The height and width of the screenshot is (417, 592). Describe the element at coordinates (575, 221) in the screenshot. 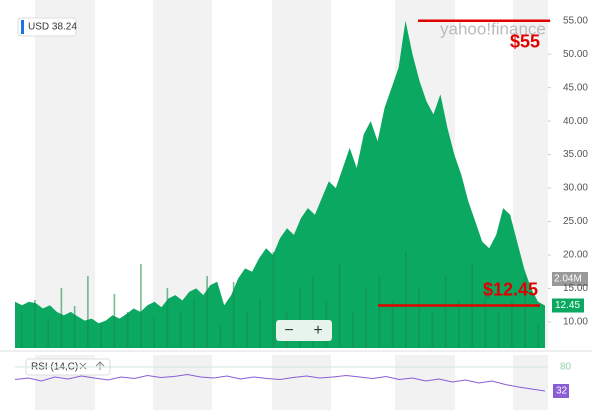

I see `y-tick-label: 25.00` at that location.